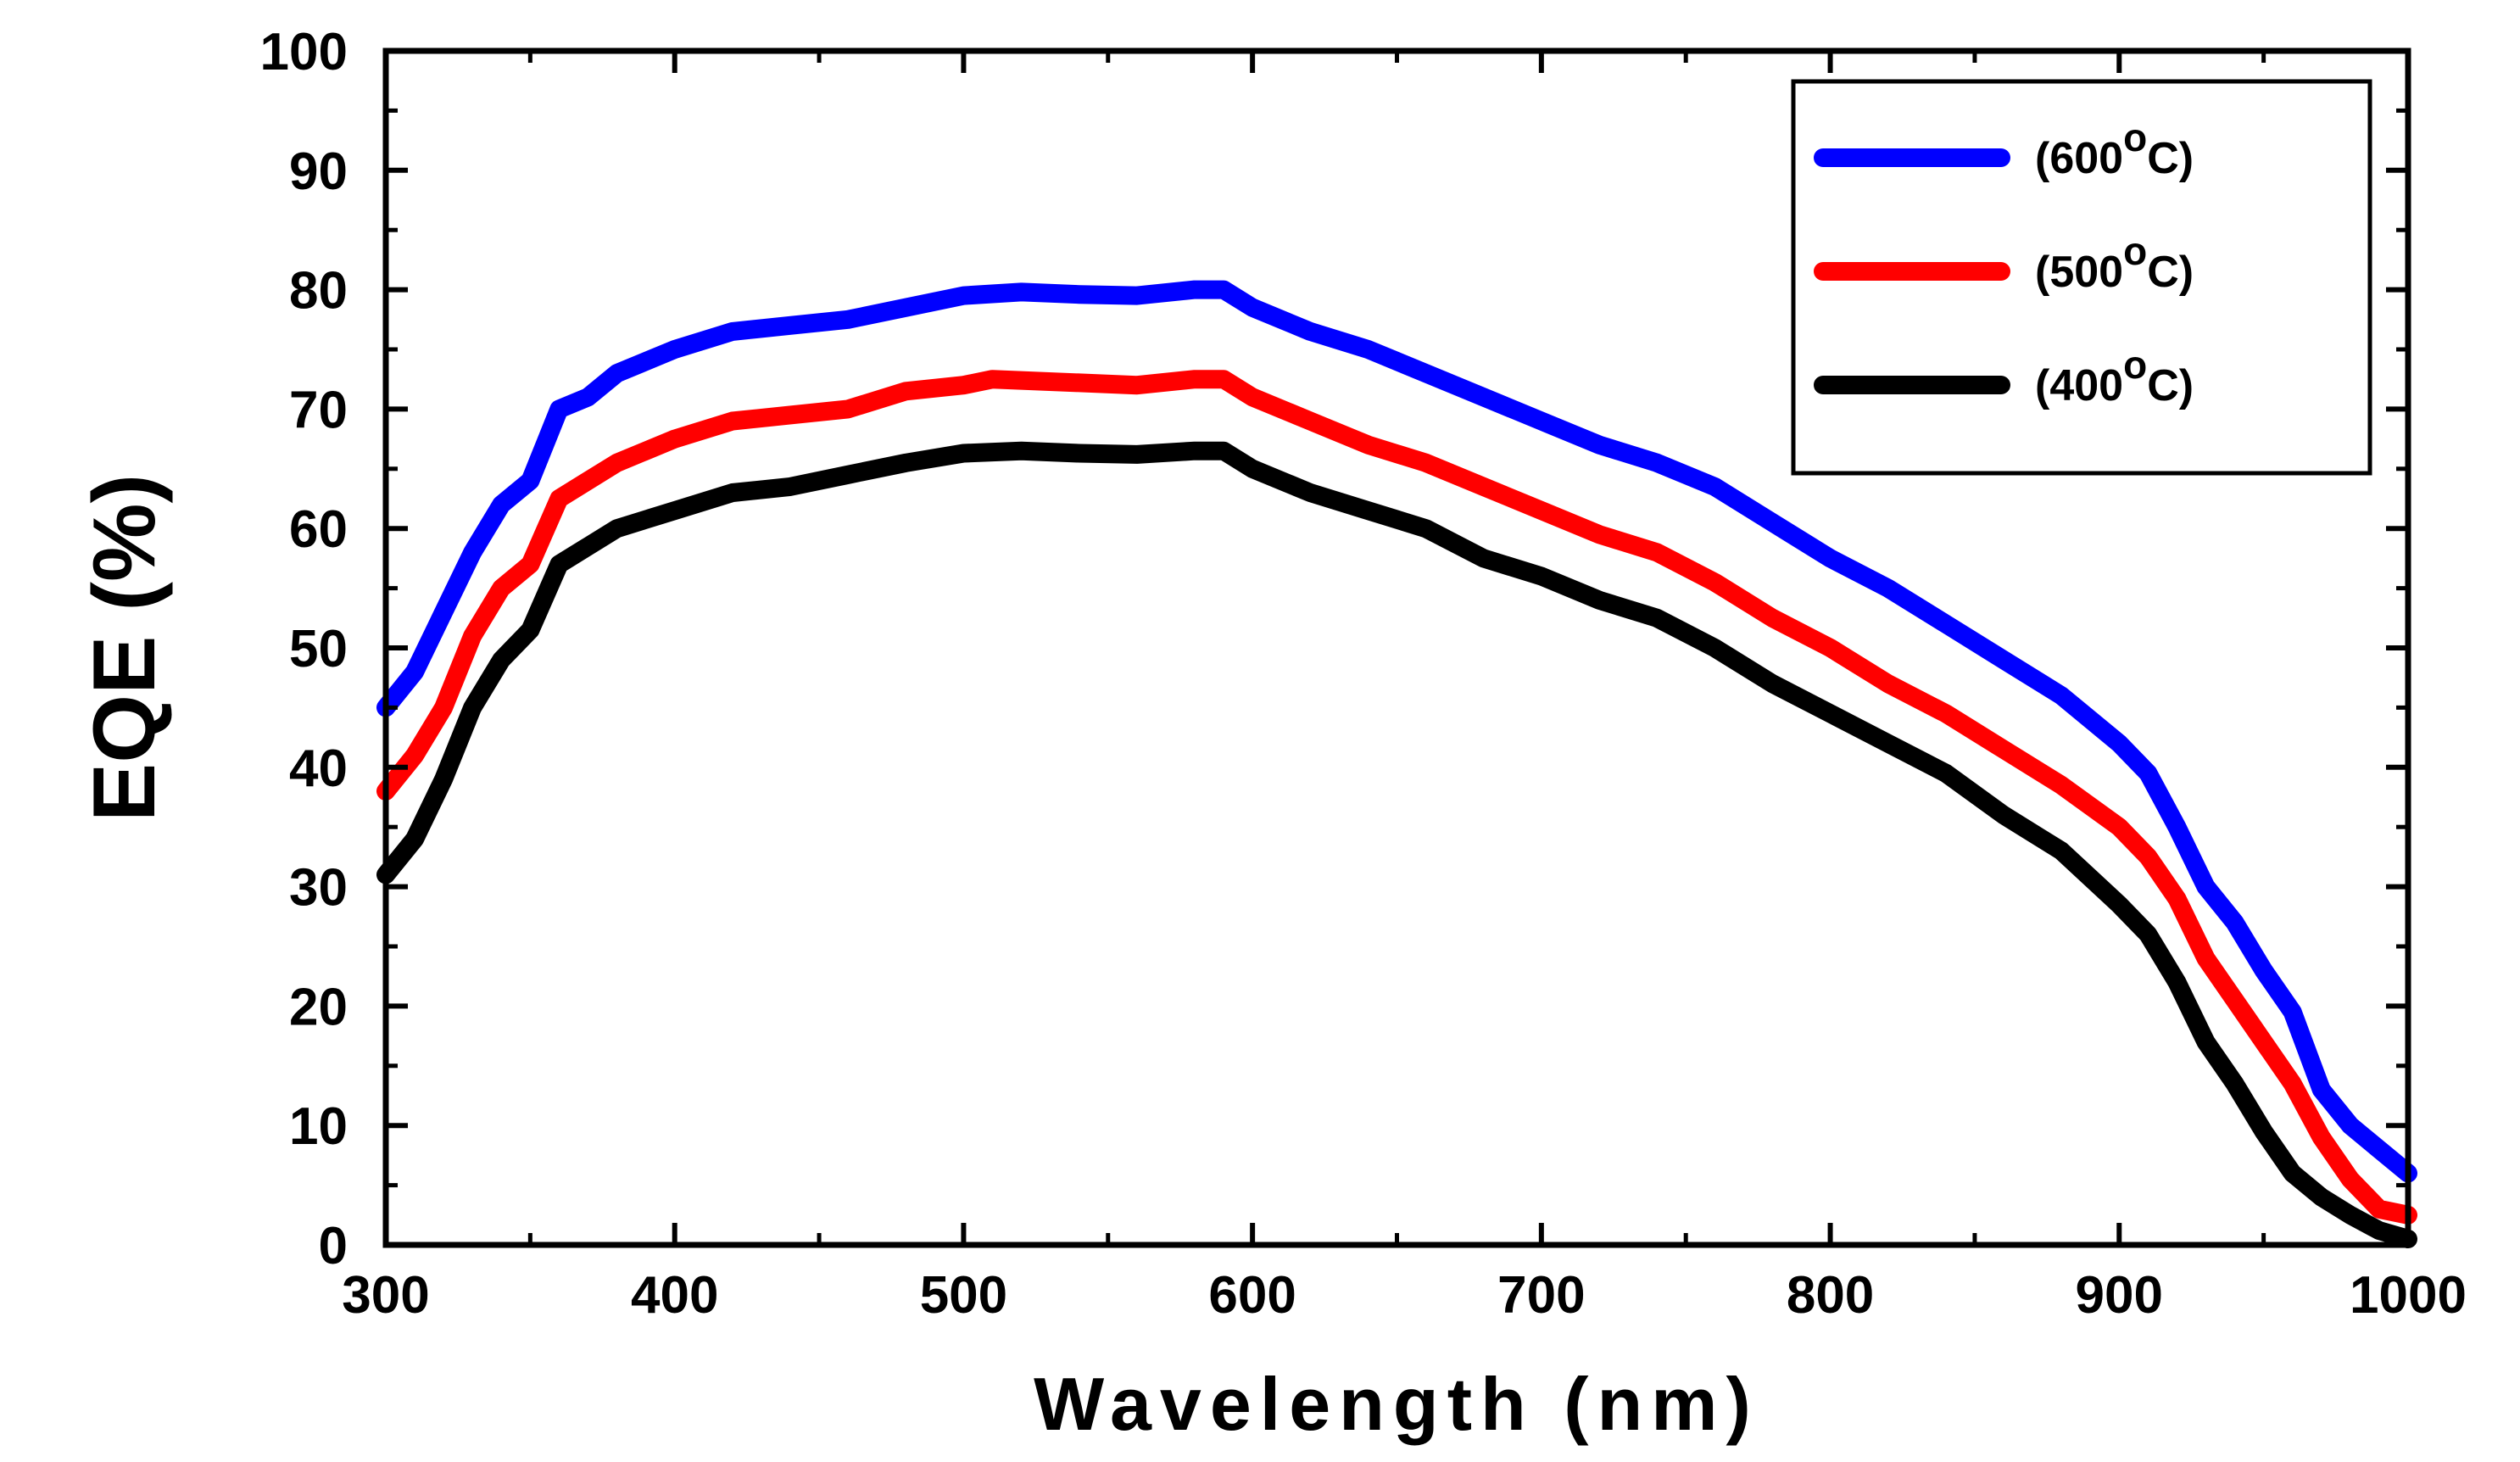 This screenshot has height=1462, width=2520. Describe the element at coordinates (963, 1295) in the screenshot. I see `x-tick-label: 500` at that location.